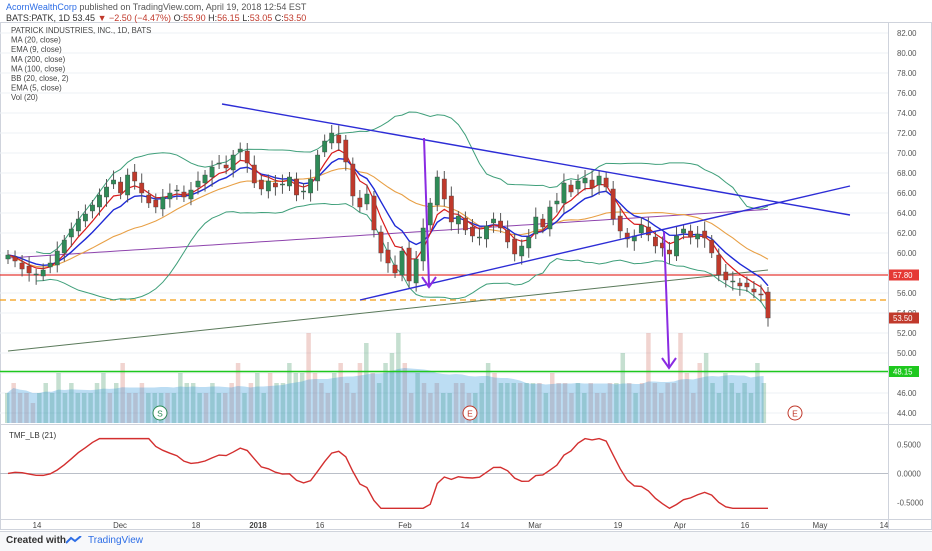 Image resolution: width=932 pixels, height=551 pixels. I want to click on down-arrow-icon: ▼, so click(102, 18).